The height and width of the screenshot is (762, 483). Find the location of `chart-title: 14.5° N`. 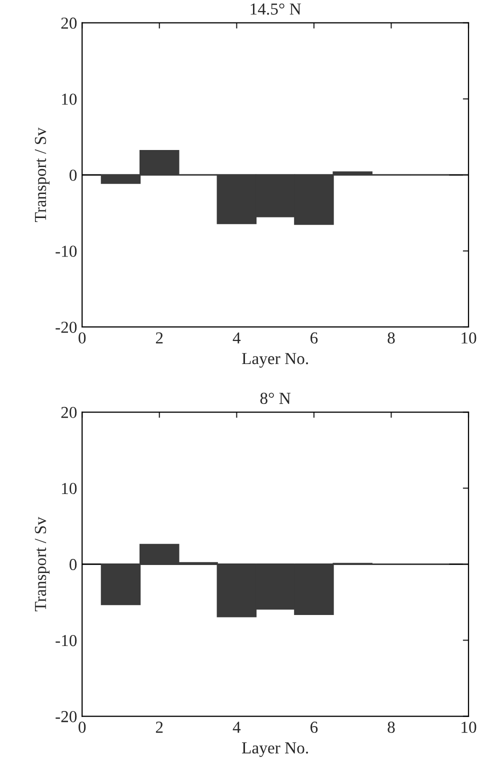

chart-title: 14.5° N is located at coordinates (275, 9).